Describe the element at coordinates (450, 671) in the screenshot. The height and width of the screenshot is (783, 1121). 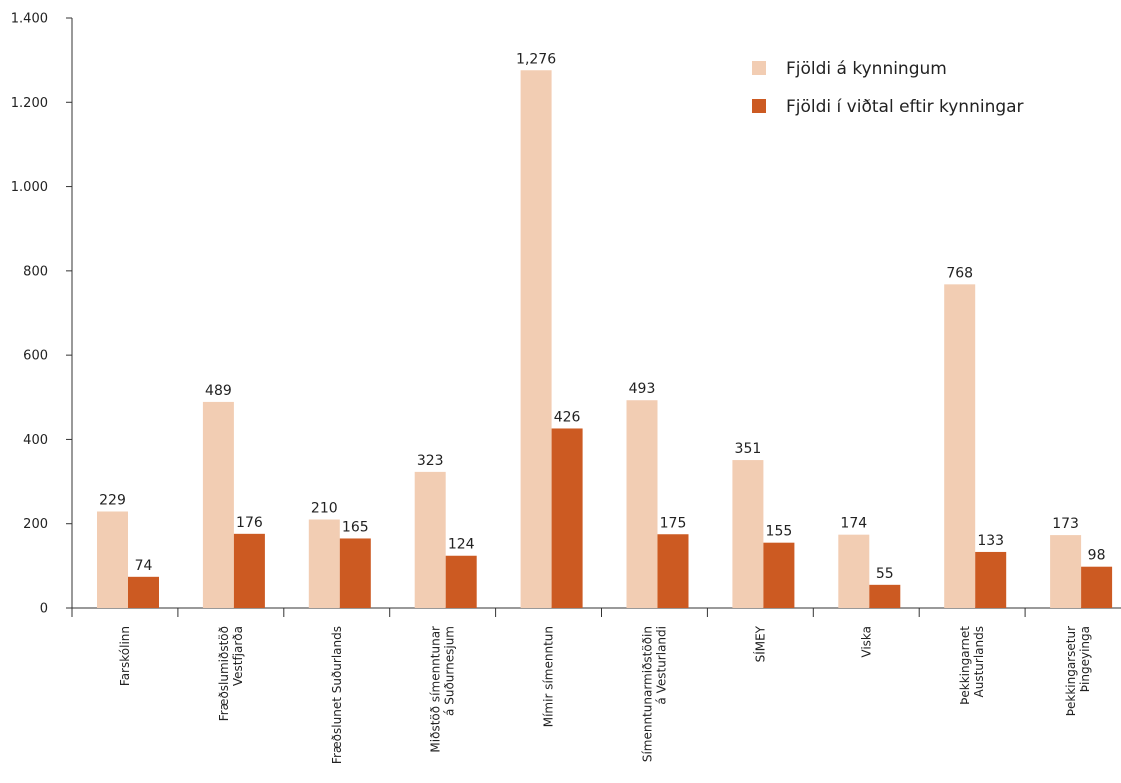
I see `x-tick-label-line: á Suðurnesjum` at that location.